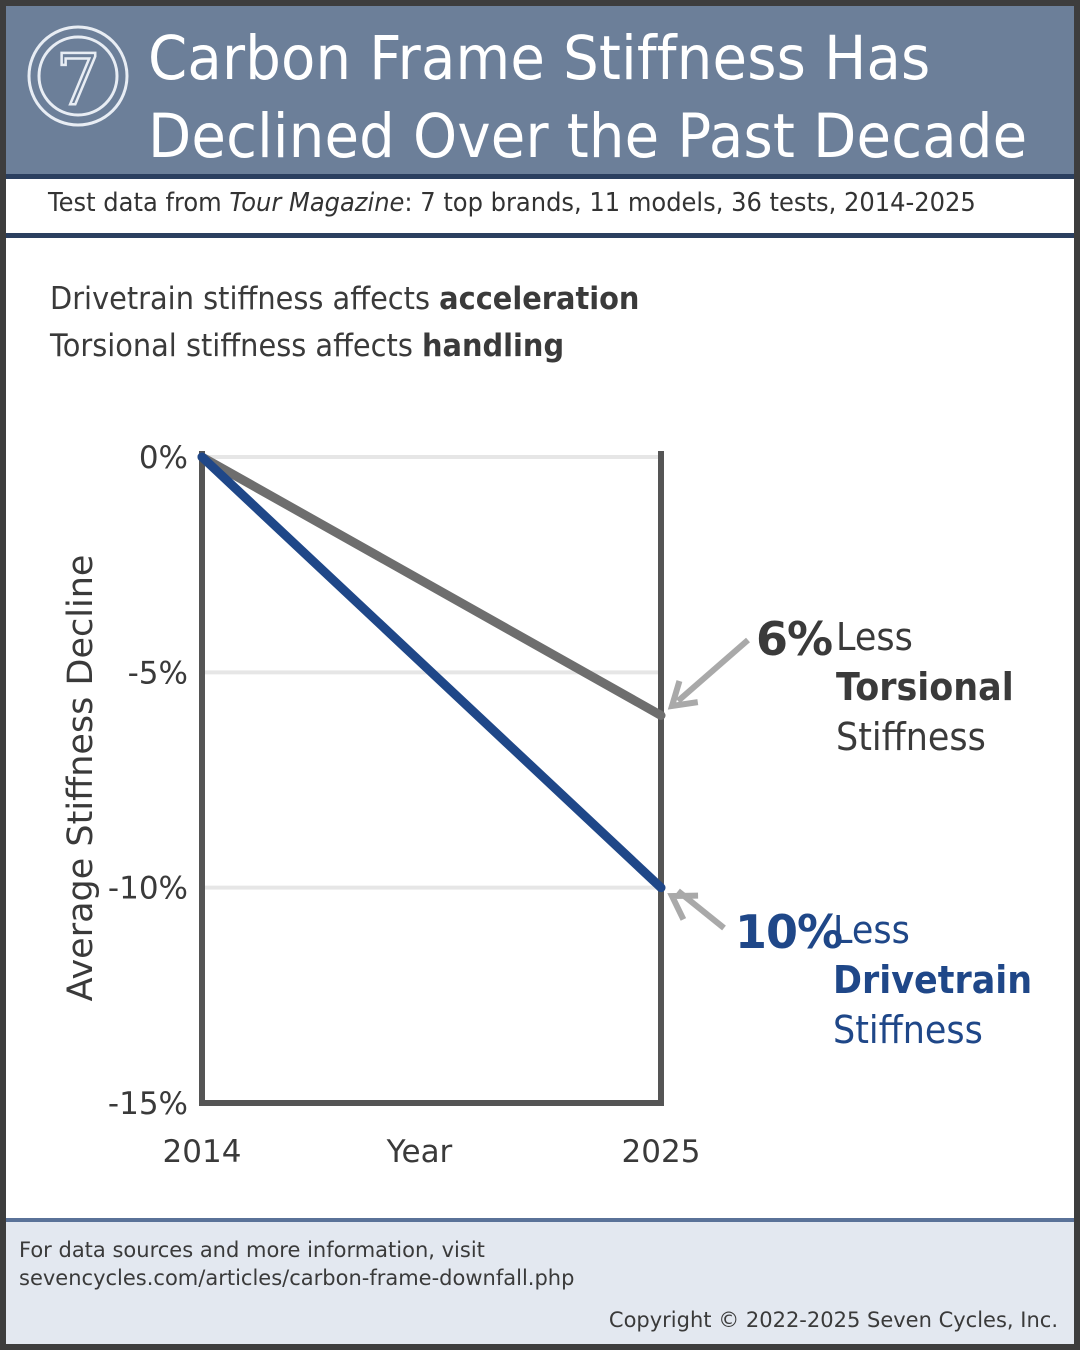 The image size is (1080, 1350). Describe the element at coordinates (933, 980) in the screenshot. I see `annotation-word-2: Drivetrain` at that location.